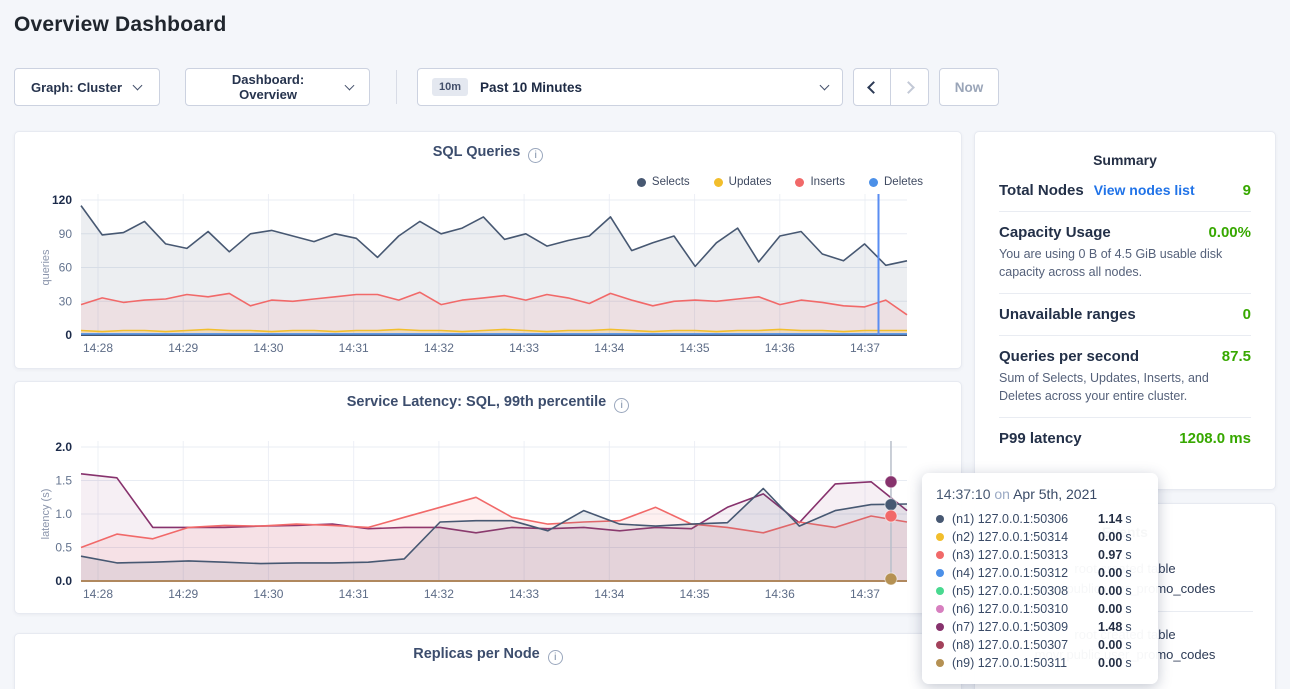 The image size is (1290, 689). I want to click on svg-text: 14:32, so click(439, 348).